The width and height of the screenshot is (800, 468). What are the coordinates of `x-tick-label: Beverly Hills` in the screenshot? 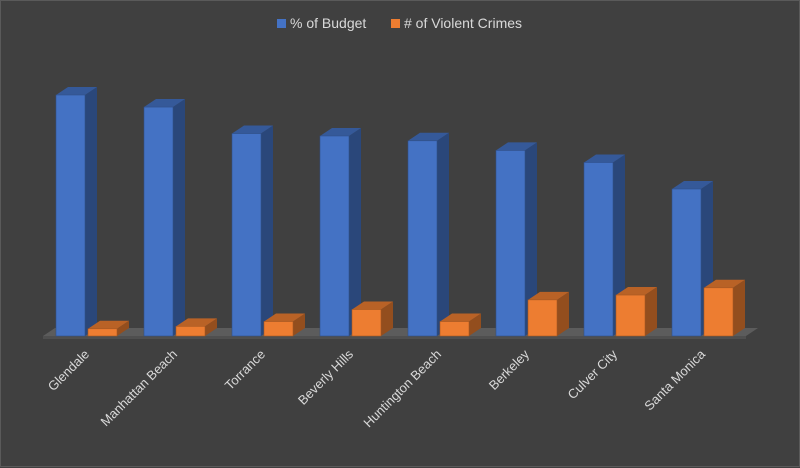 It's located at (326, 377).